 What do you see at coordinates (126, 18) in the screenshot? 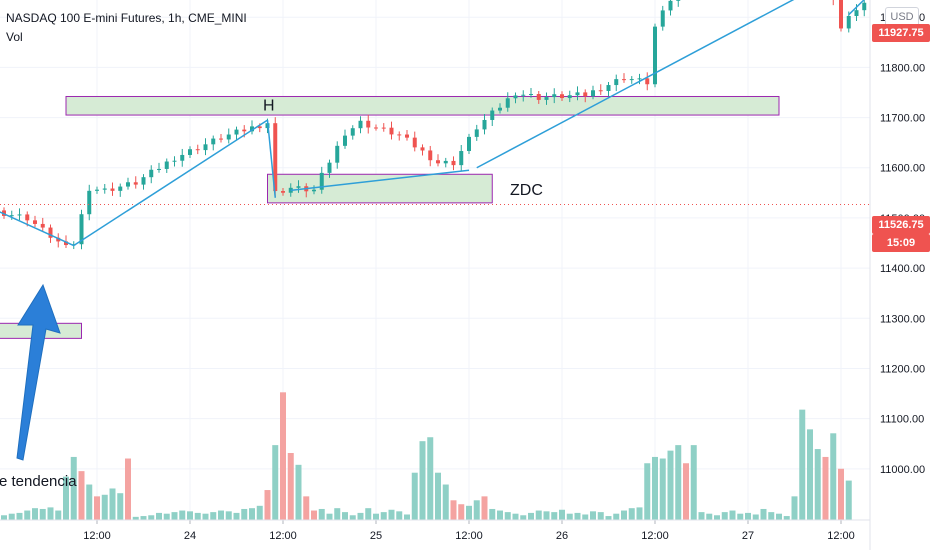
I see `symbol-title: NASDAQ 100 E-mini Futures, 1h, CME_MINI` at bounding box center [126, 18].